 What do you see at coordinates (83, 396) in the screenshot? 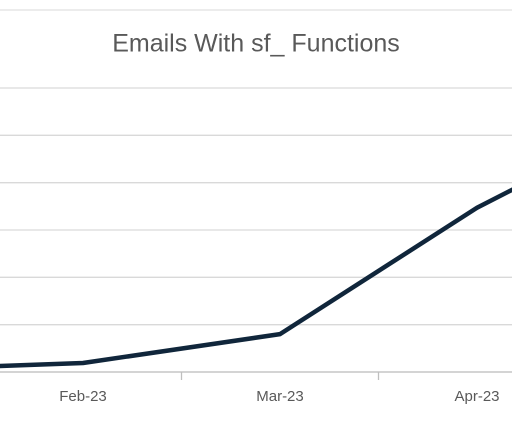
I see `x-tick-label: Feb-23` at bounding box center [83, 396].